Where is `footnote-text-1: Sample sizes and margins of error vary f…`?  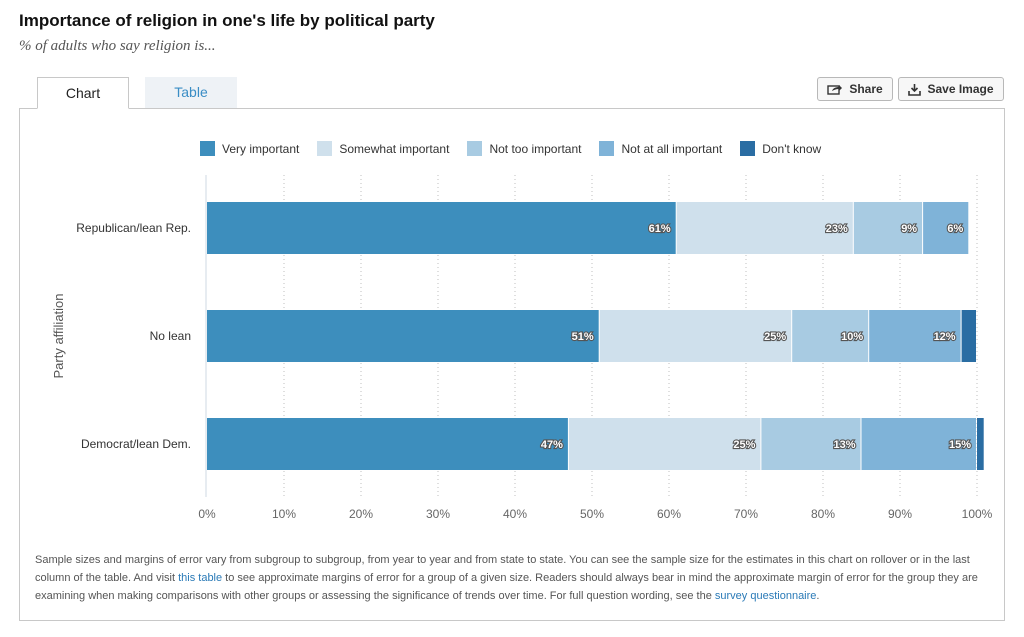 footnote-text-1: Sample sizes and margins of error vary f… is located at coordinates (502, 569).